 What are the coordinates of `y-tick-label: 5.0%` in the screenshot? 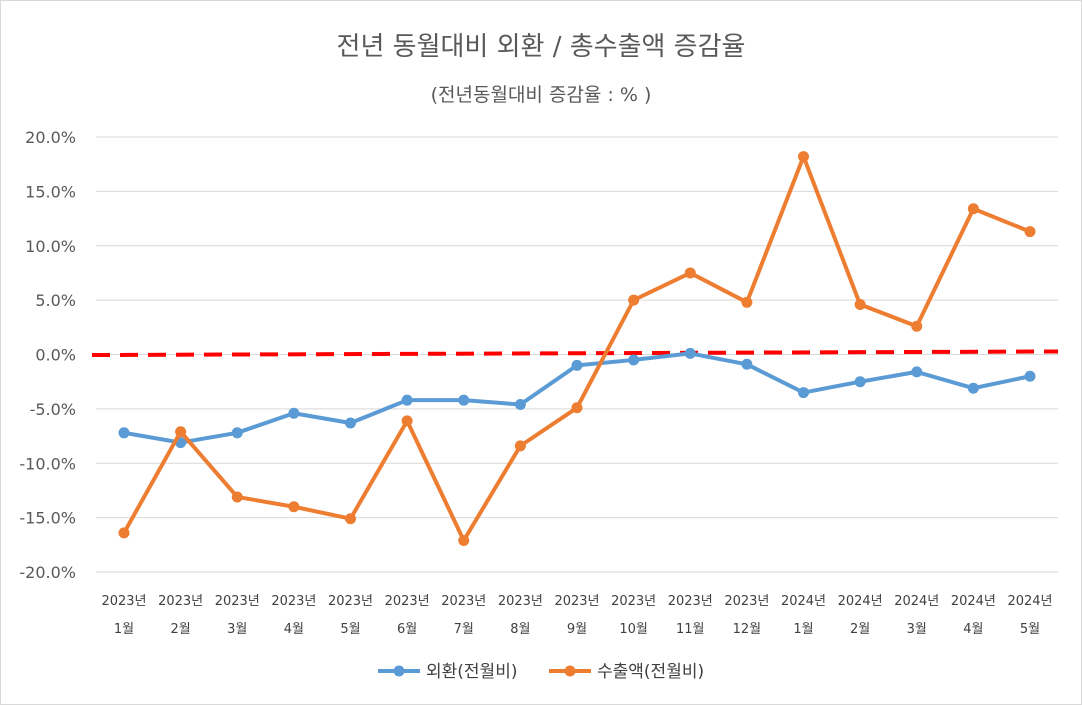 It's located at (55, 300).